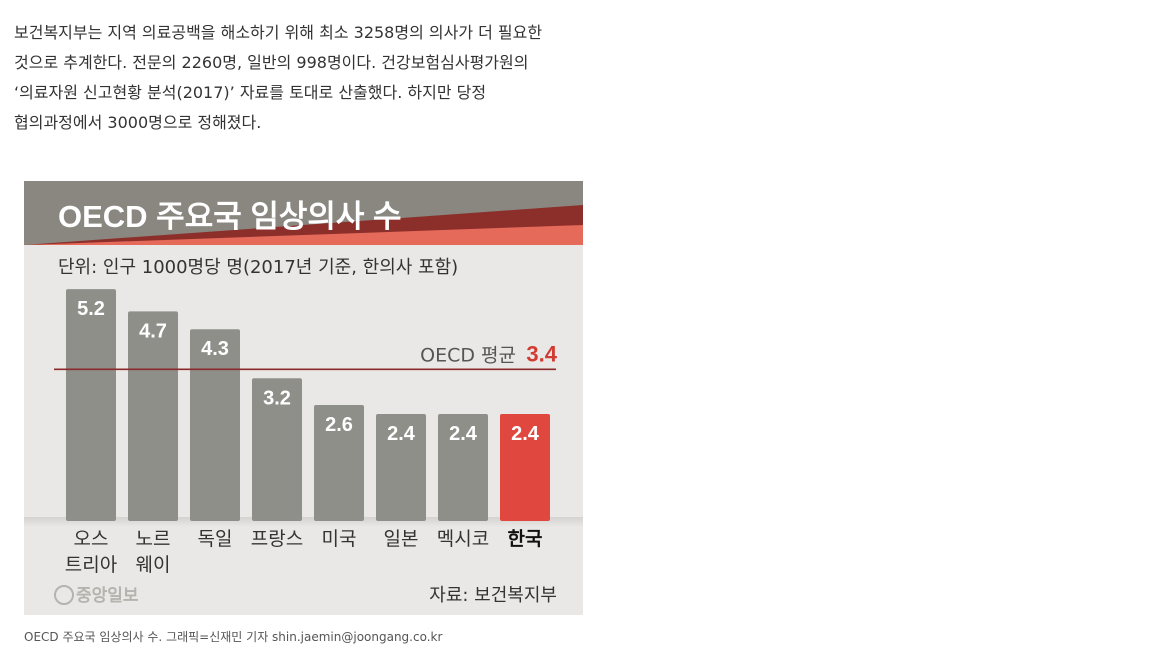 This screenshot has width=1152, height=649. Describe the element at coordinates (91, 539) in the screenshot. I see `category-label: 오스` at that location.